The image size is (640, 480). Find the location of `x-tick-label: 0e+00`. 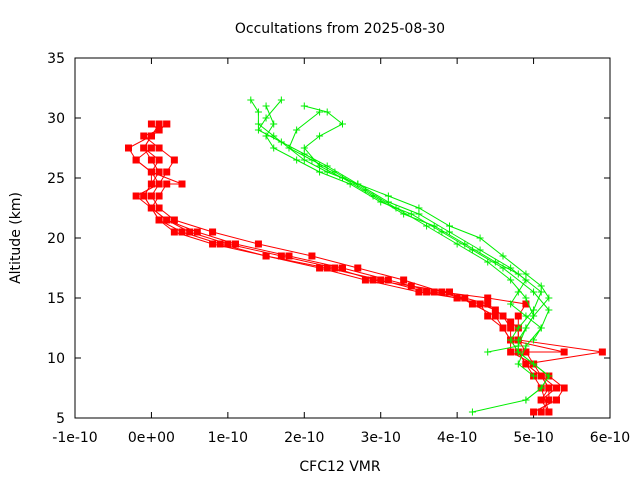

x-tick-label: 0e+00 is located at coordinates (151, 438).